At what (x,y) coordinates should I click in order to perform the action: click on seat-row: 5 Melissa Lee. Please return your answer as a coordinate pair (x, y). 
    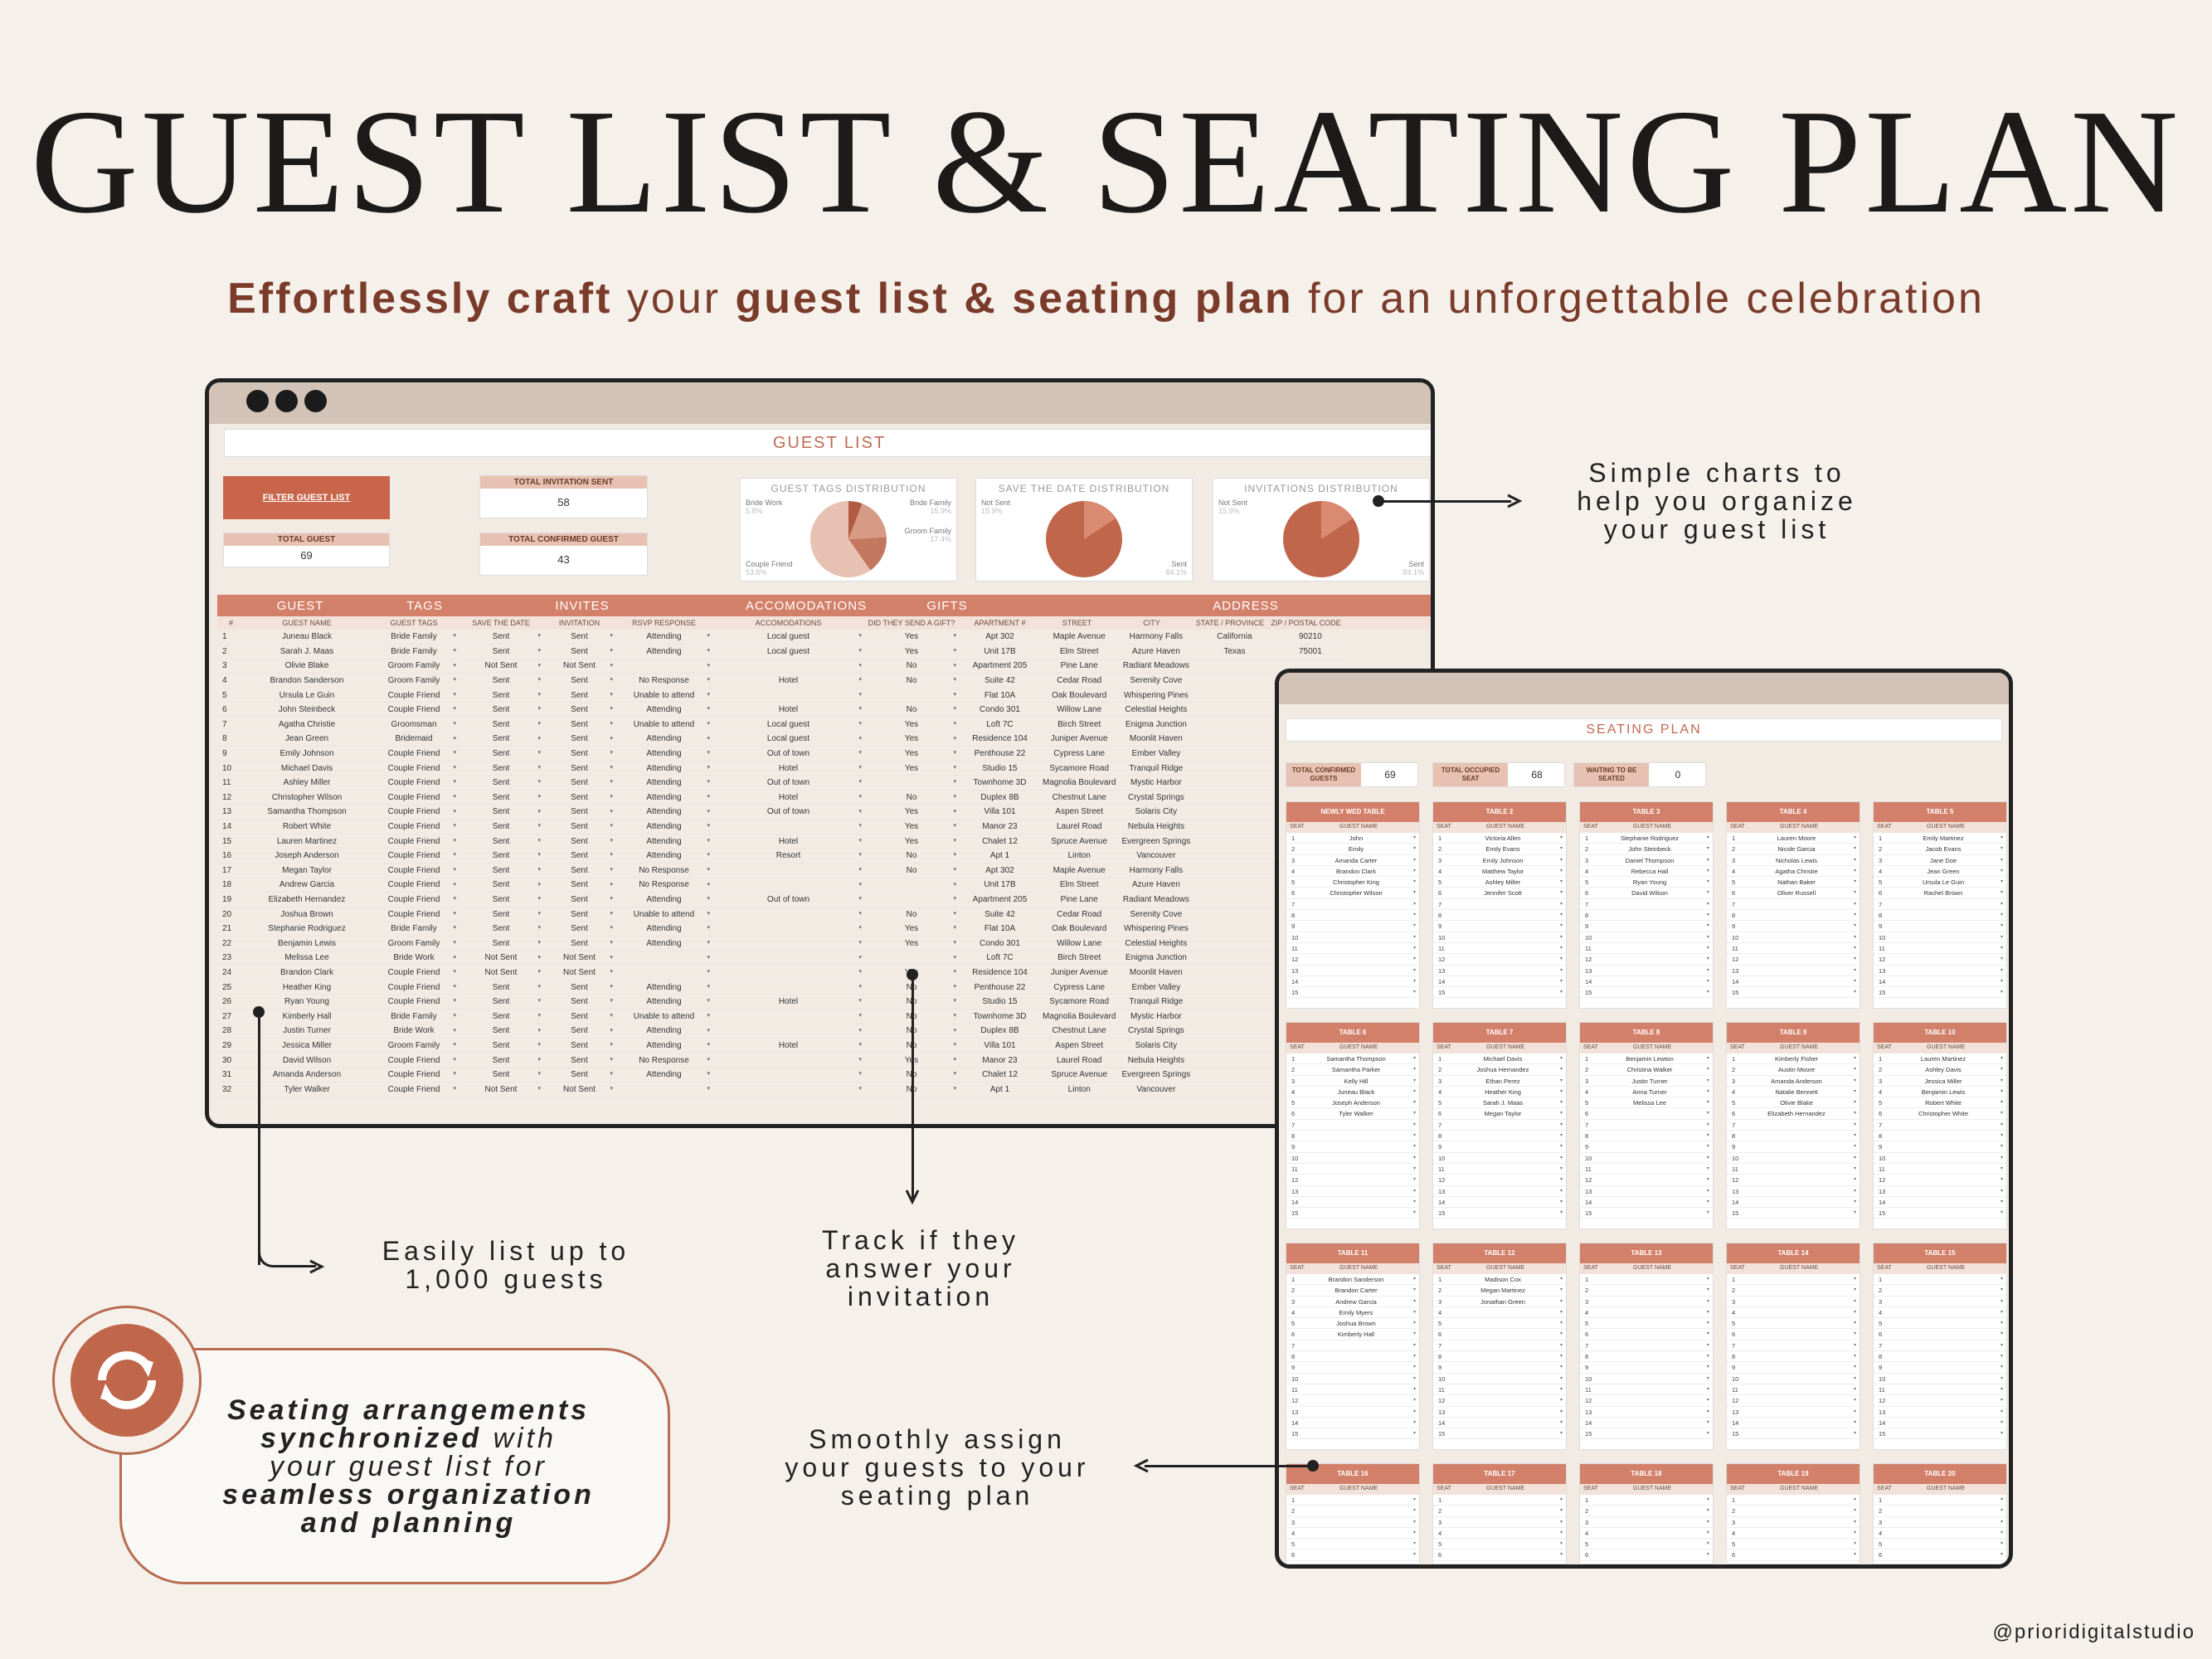
    Looking at the image, I should click on (1646, 1103).